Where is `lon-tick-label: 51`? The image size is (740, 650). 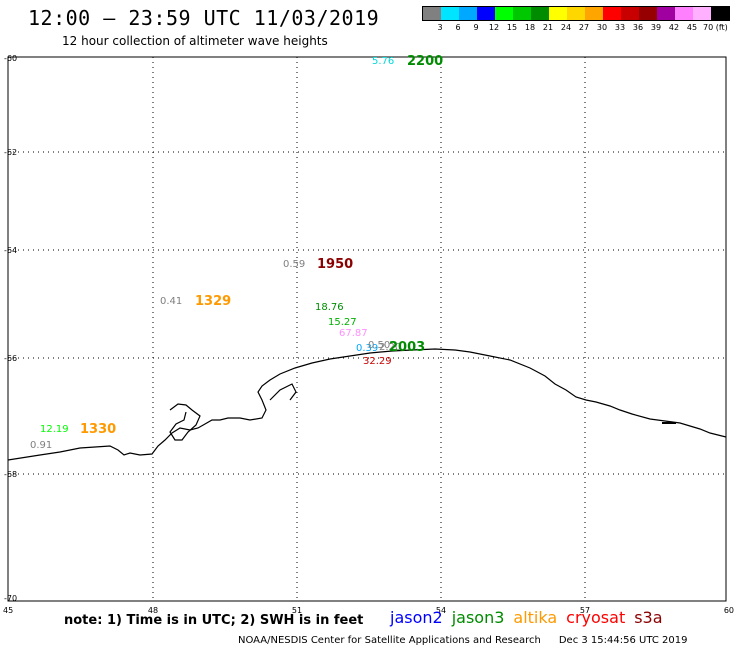 lon-tick-label: 51 is located at coordinates (297, 610).